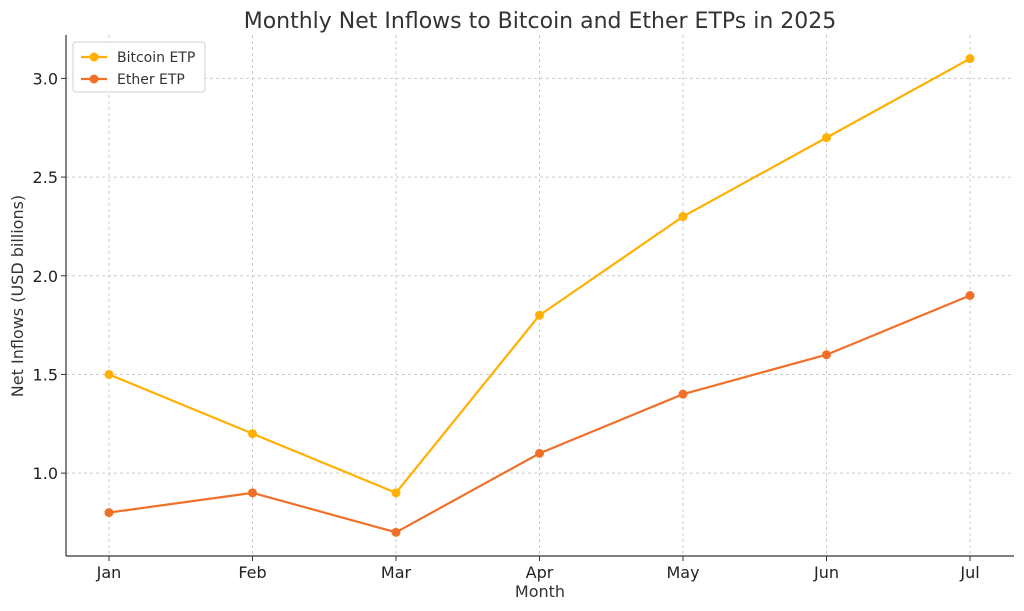 Image resolution: width=1024 pixels, height=611 pixels. I want to click on y-tick-label: 2.0, so click(45, 276).